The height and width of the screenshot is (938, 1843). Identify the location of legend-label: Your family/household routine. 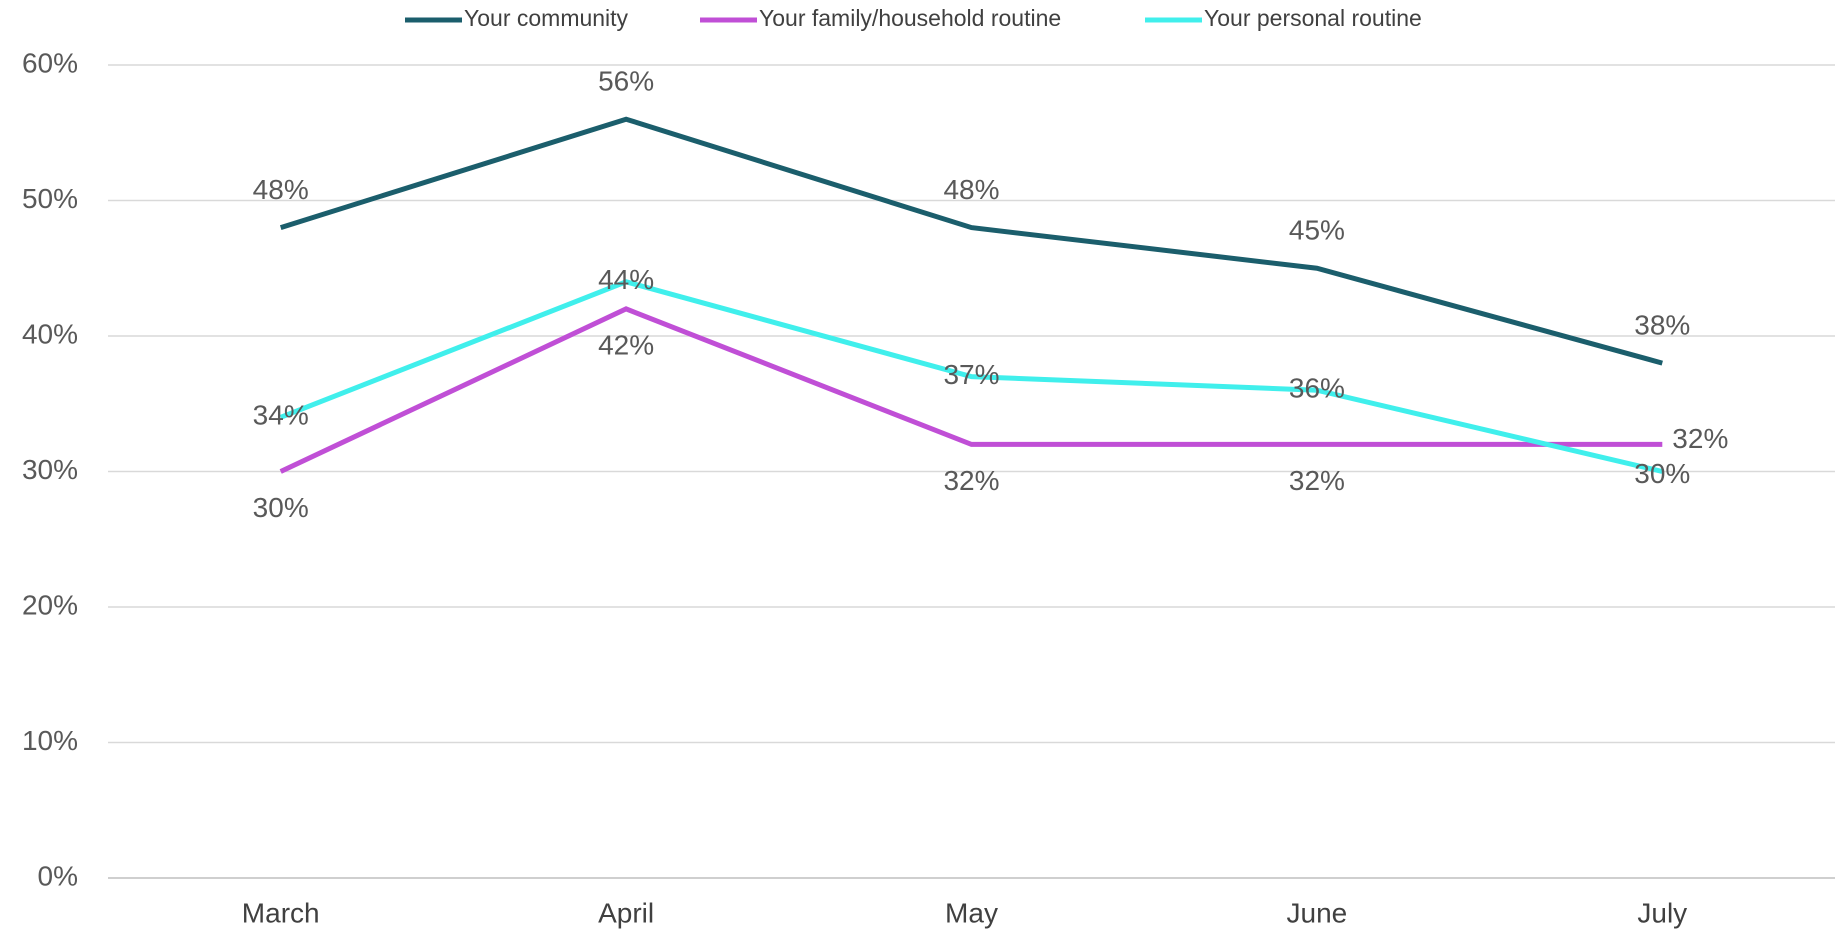
(910, 18).